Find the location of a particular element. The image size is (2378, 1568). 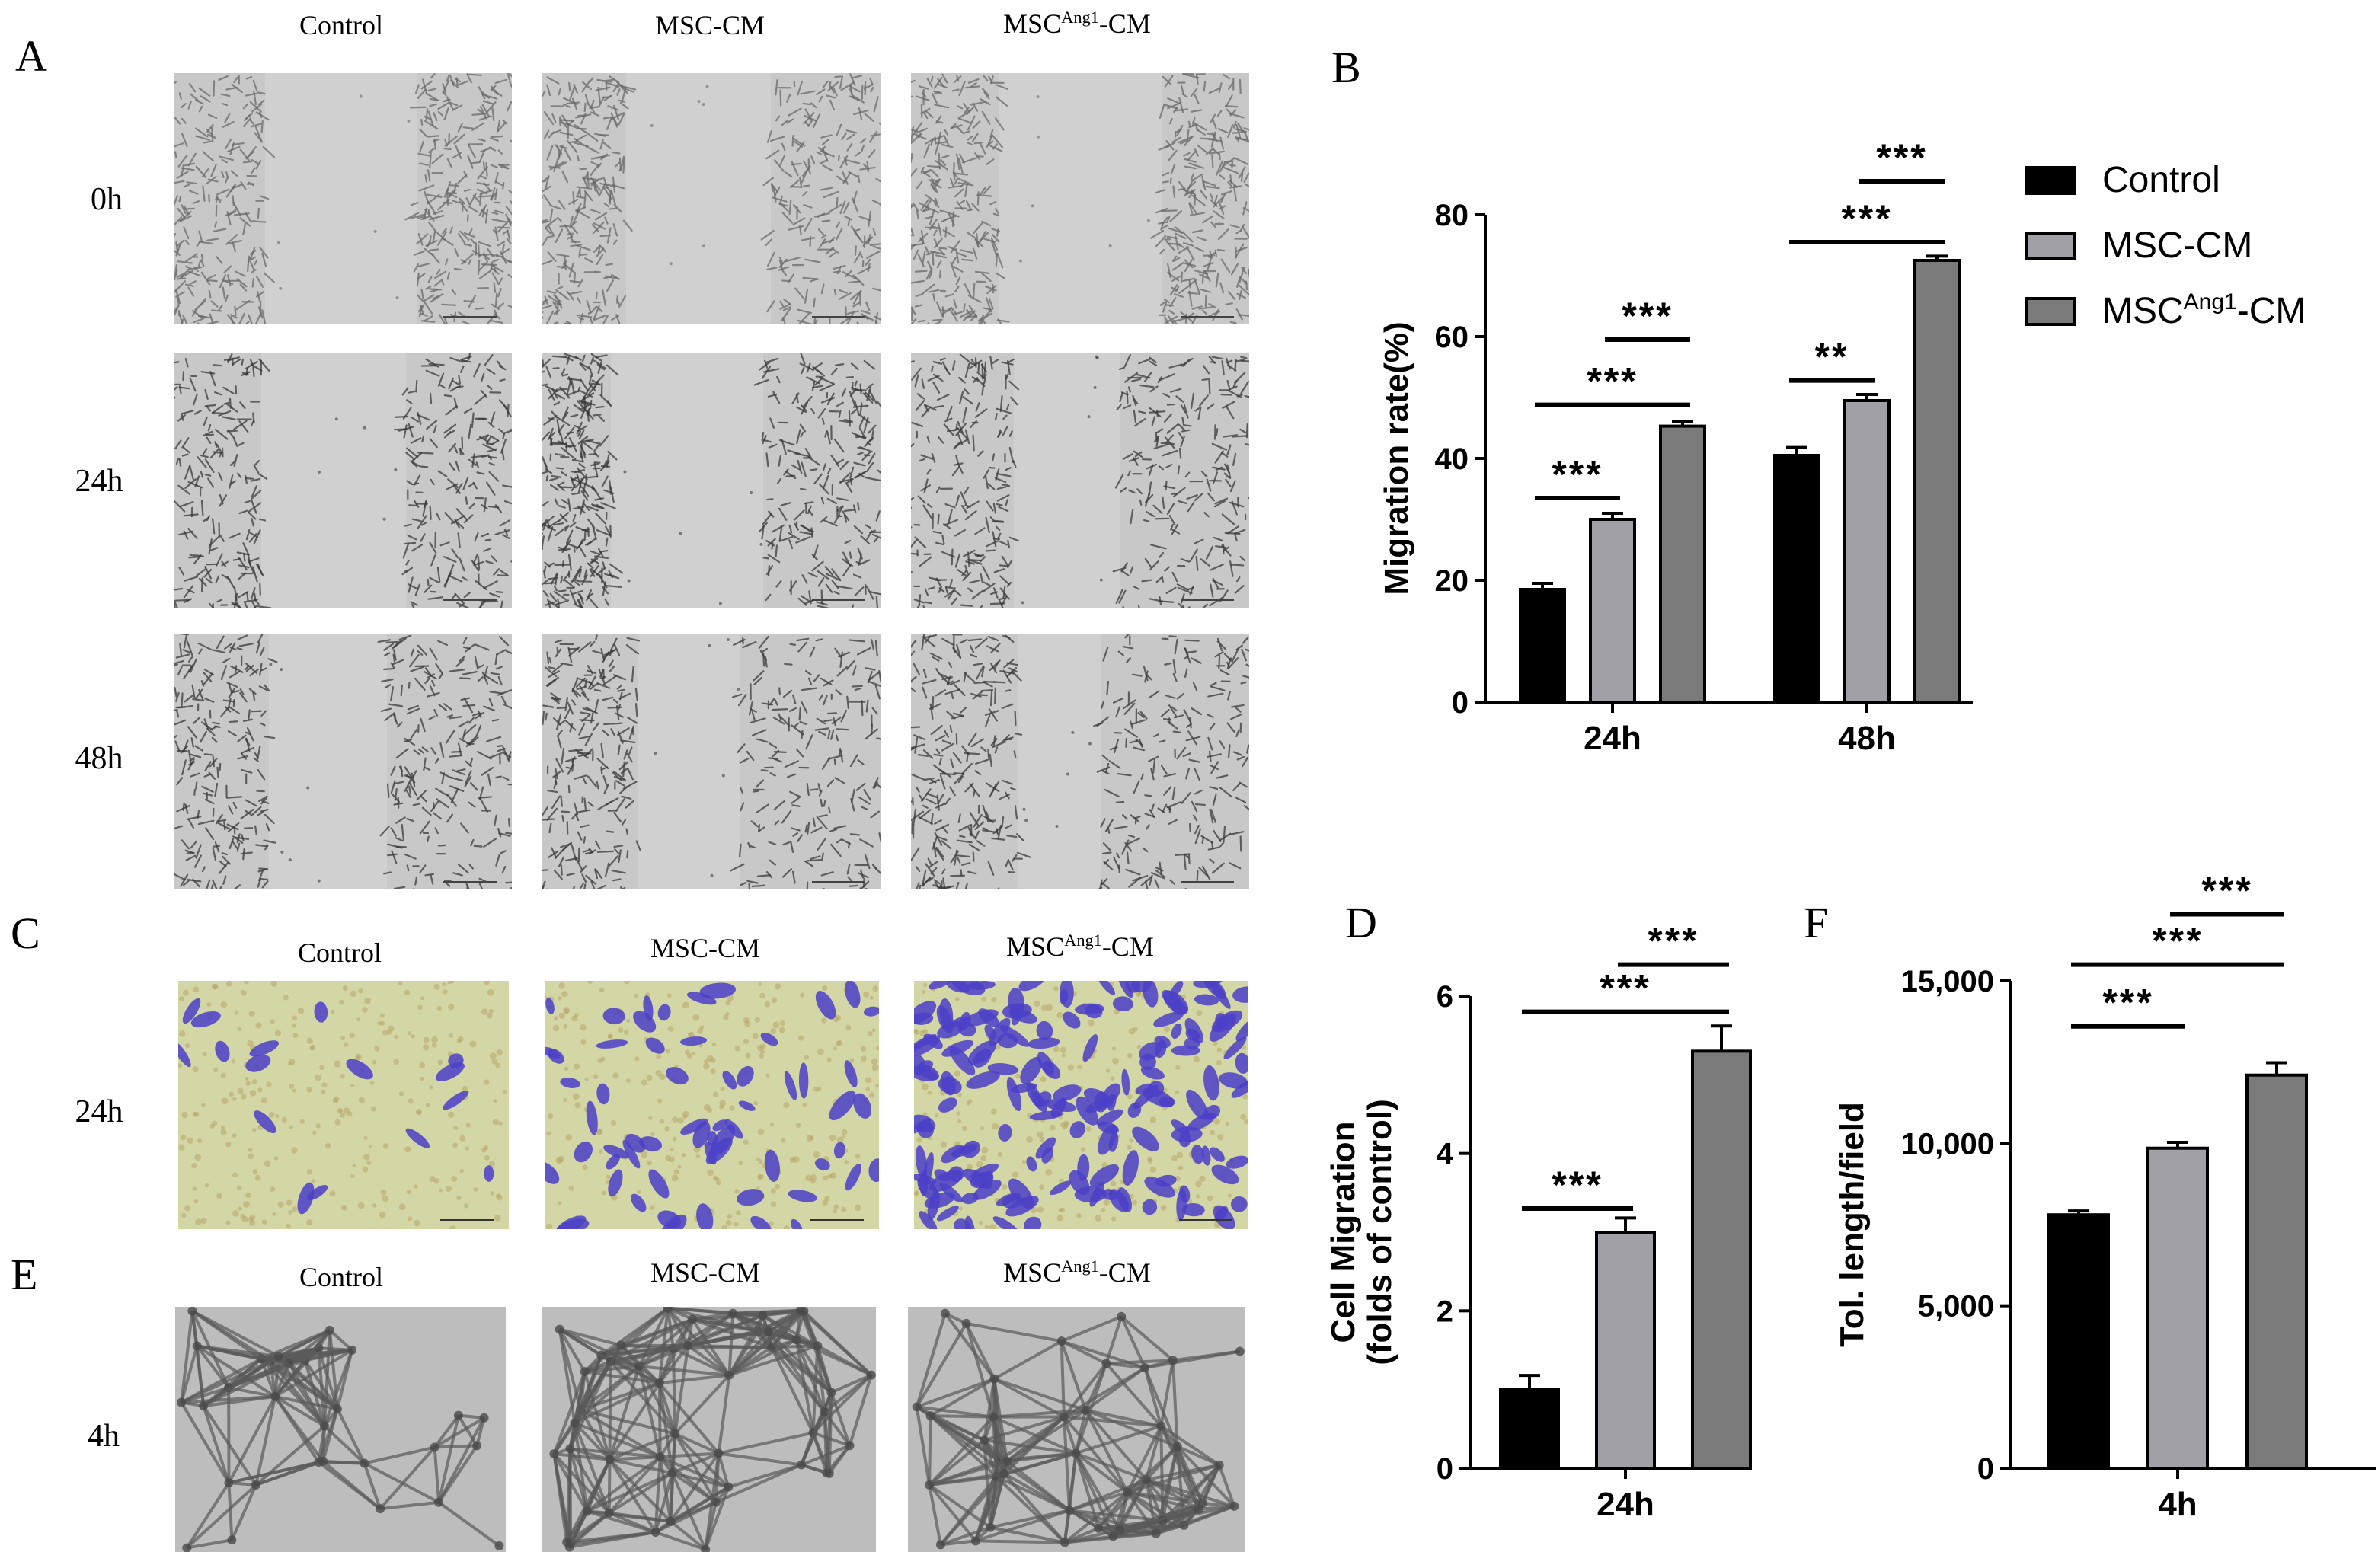

scratch-image-24h-msc-cm is located at coordinates (711, 480).